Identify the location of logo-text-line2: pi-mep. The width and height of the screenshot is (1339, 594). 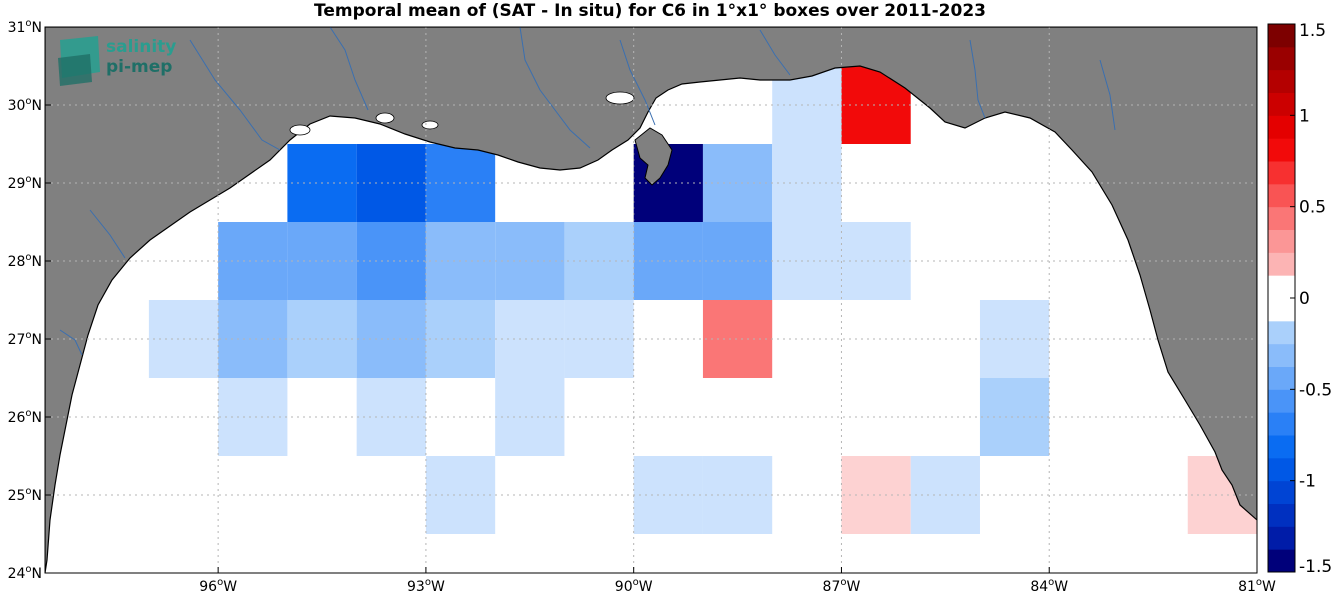
(139, 67).